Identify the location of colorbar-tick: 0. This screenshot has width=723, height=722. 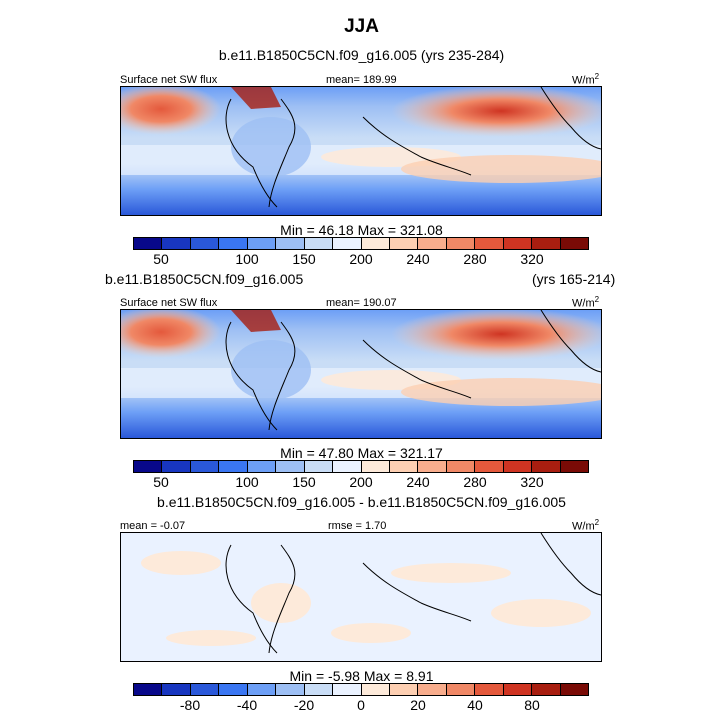
(361, 705).